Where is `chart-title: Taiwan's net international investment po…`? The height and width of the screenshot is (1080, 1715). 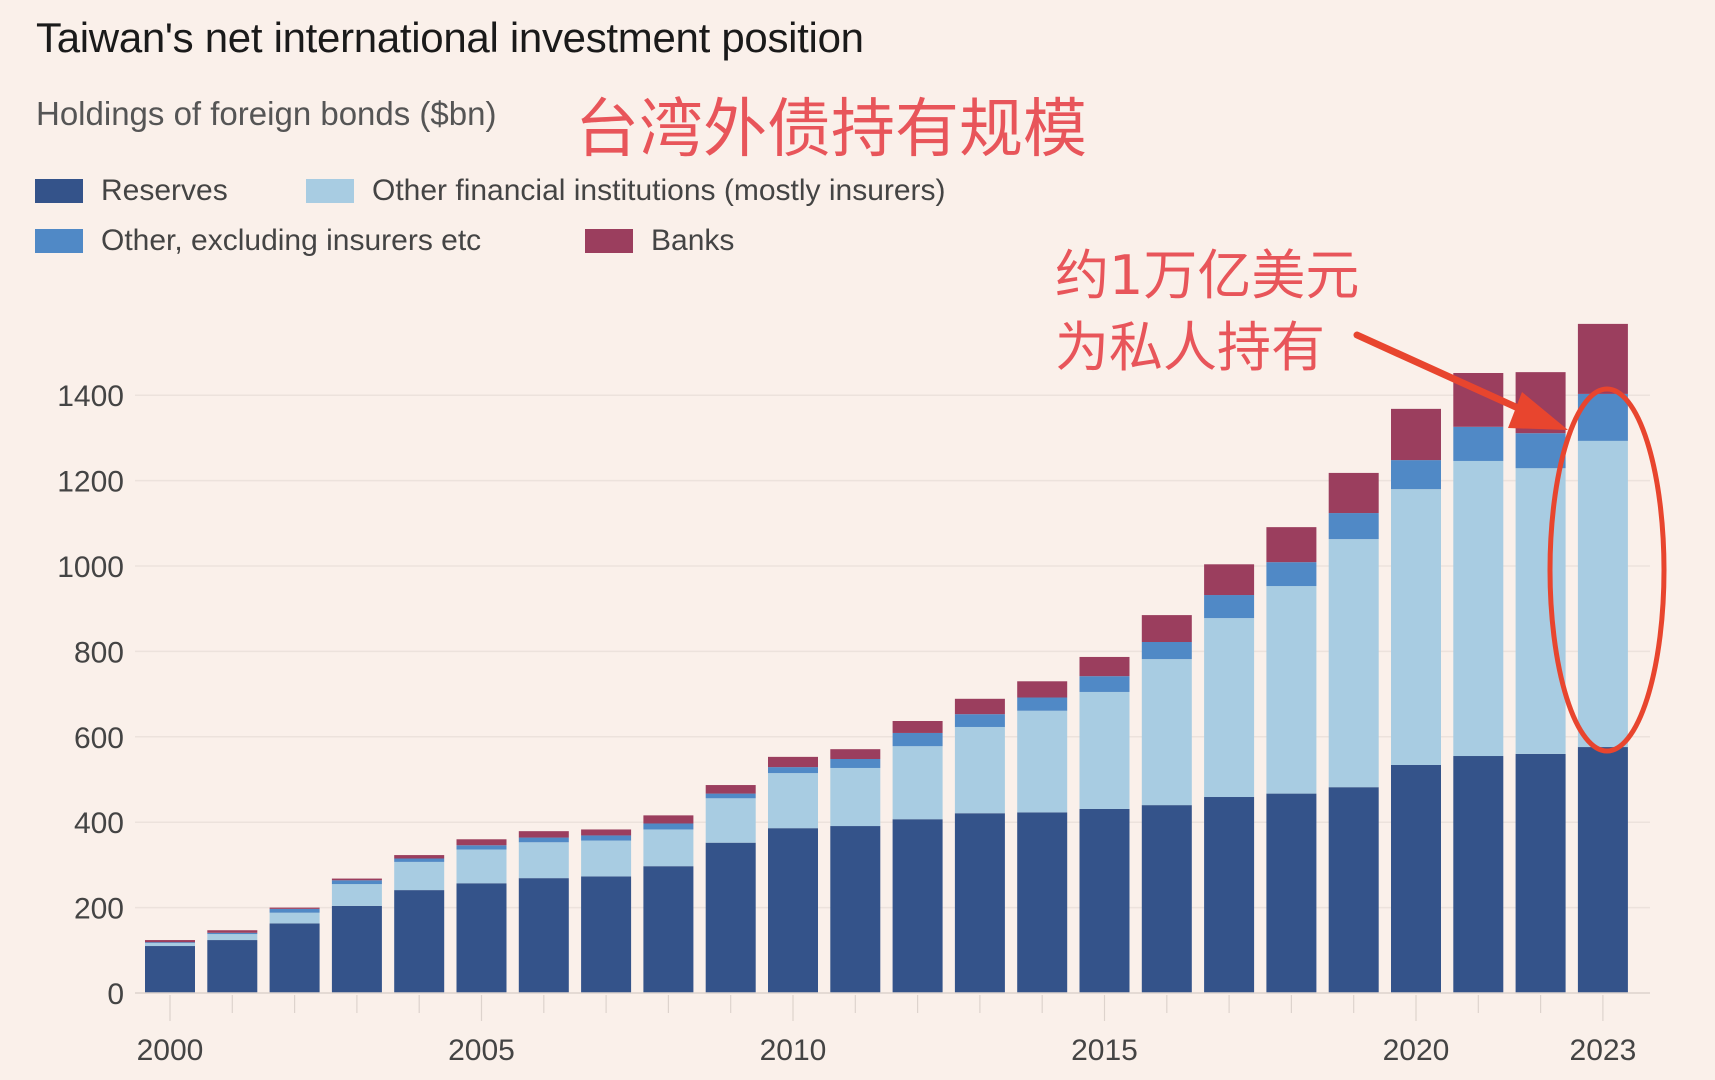 chart-title: Taiwan's net international investment po… is located at coordinates (450, 37).